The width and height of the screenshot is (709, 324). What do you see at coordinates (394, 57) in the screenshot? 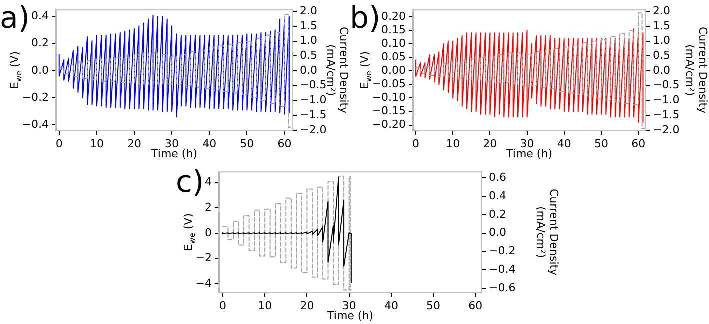
I see `y-tick-label: 0.05` at bounding box center [394, 57].